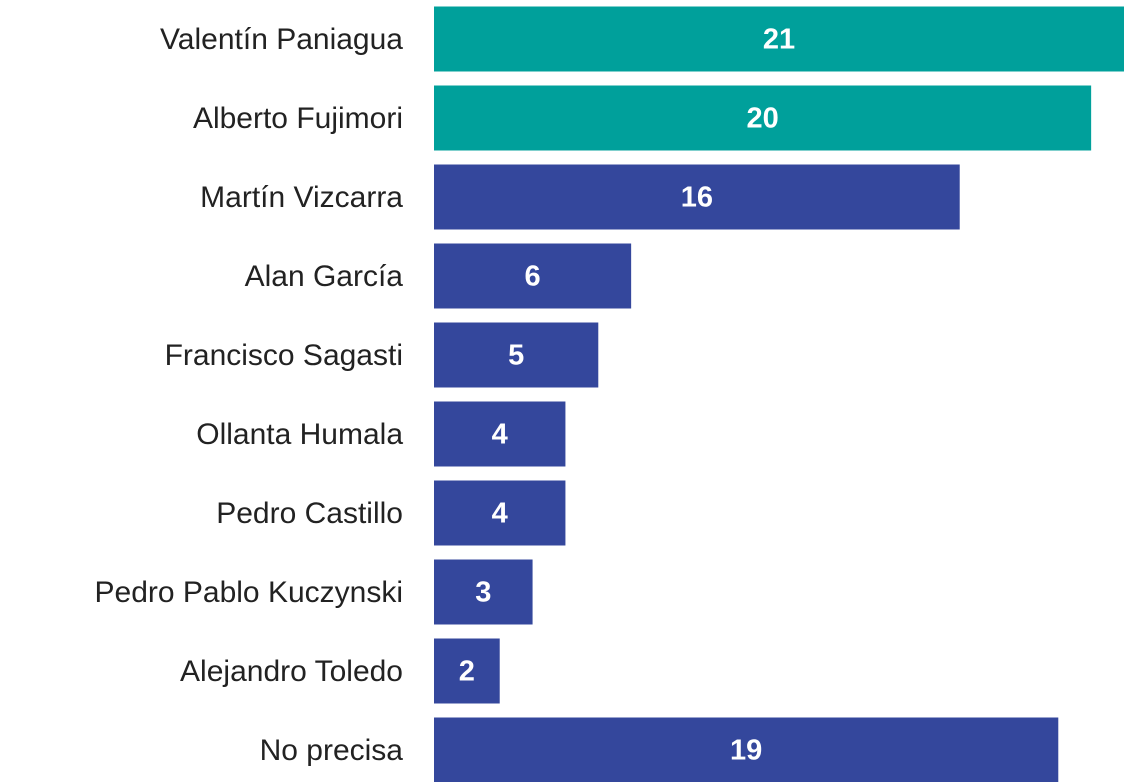  Describe the element at coordinates (249, 592) in the screenshot. I see `category-label: Pedro Pablo Kuczynski` at that location.